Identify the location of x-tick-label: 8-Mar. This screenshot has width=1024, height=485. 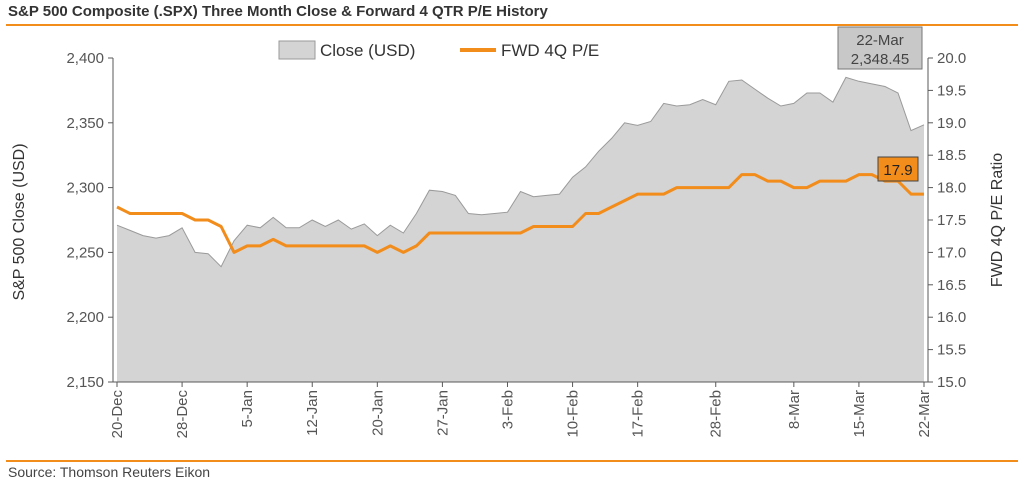
(794, 409).